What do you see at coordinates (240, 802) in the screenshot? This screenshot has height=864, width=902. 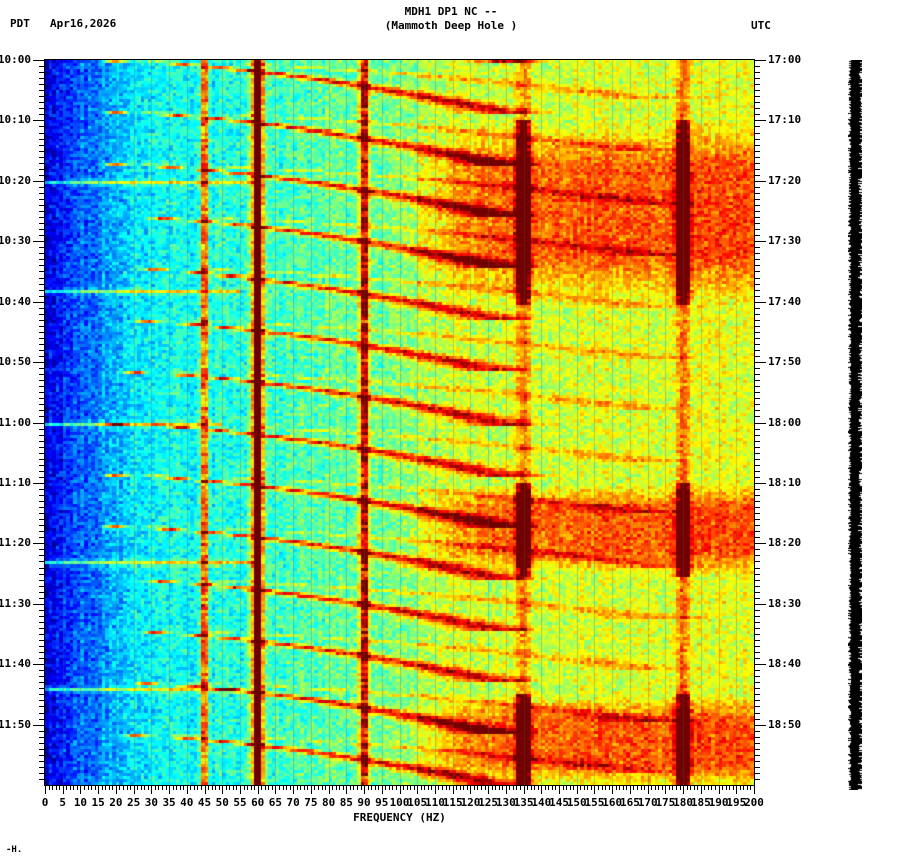 I see `x-axis-label: 55` at bounding box center [240, 802].